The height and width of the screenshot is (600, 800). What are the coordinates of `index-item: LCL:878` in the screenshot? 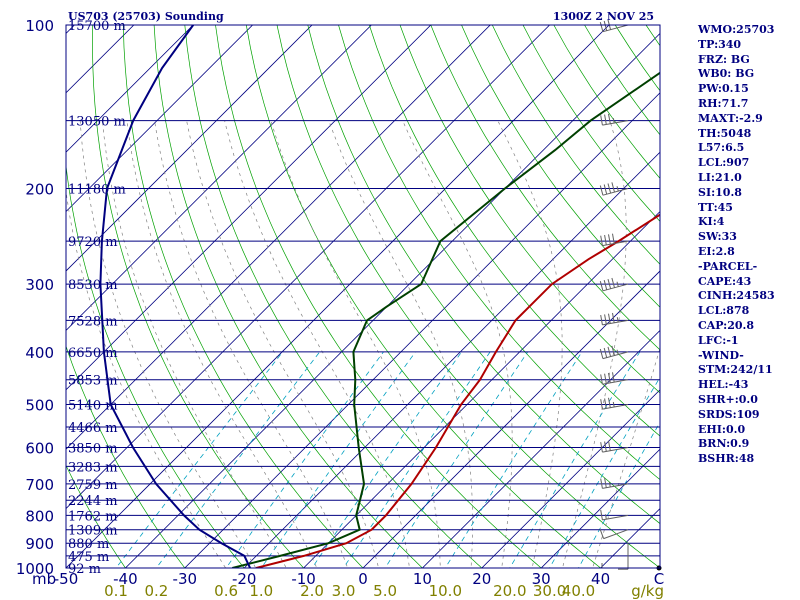 It's located at (724, 311).